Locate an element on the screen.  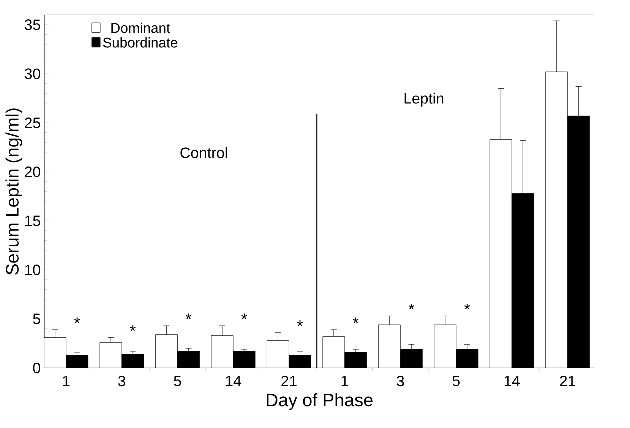
annotation: Control is located at coordinates (204, 152).